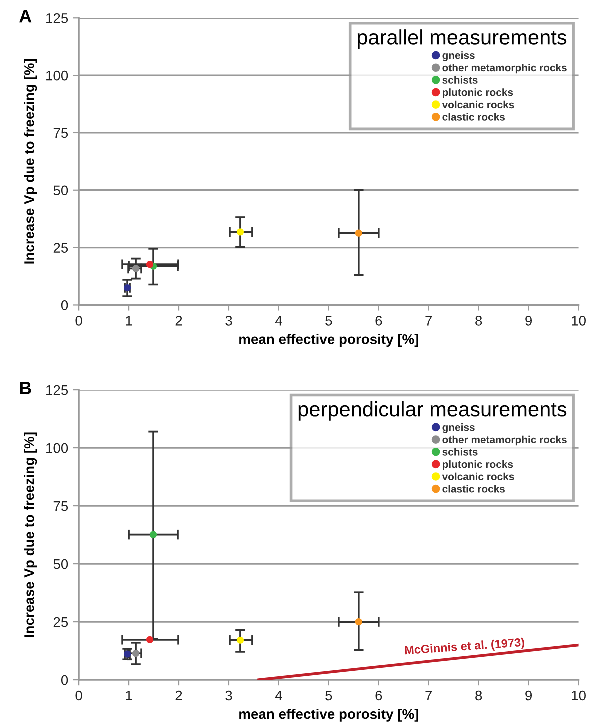 Image resolution: width=590 pixels, height=725 pixels. What do you see at coordinates (26, 388) in the screenshot?
I see `text: B` at bounding box center [26, 388].